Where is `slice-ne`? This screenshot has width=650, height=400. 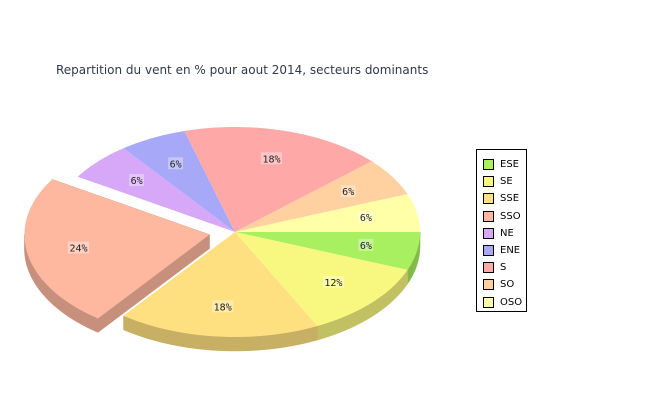 slice-ne is located at coordinates (156, 190).